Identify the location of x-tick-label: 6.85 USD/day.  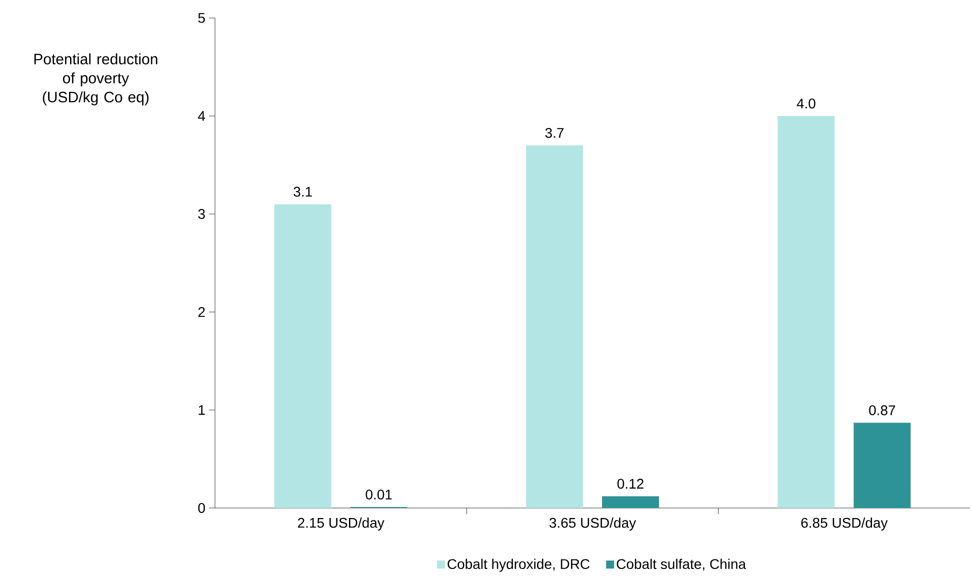
(844, 524).